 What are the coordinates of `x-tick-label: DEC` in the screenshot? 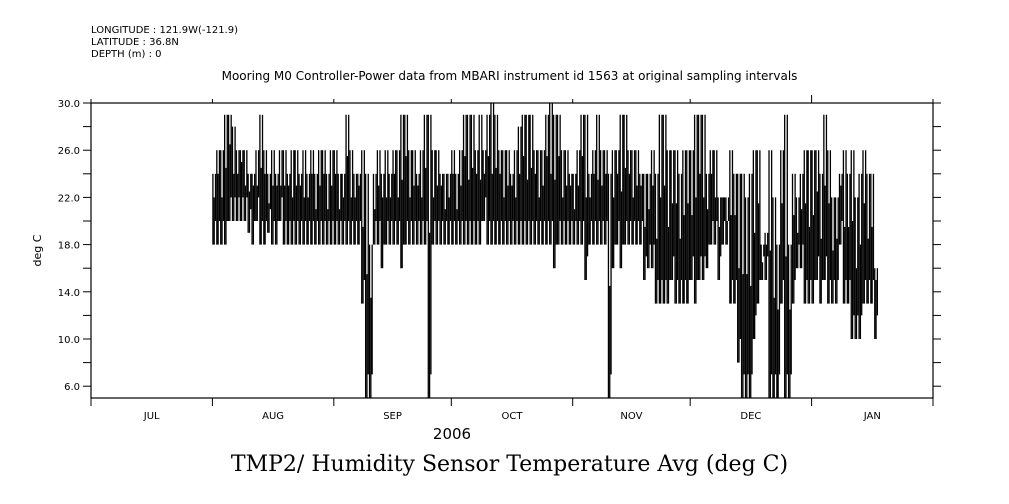 It's located at (750, 416).